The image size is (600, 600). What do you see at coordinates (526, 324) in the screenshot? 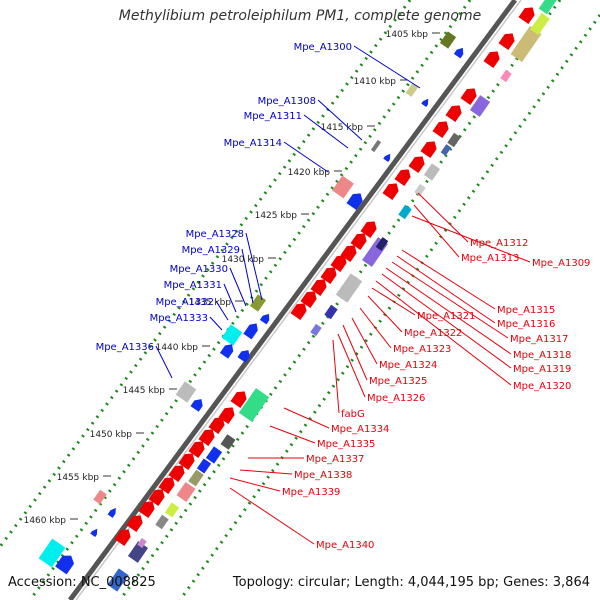
I see `right-gene-label: Mpe_A1316` at bounding box center [526, 324].